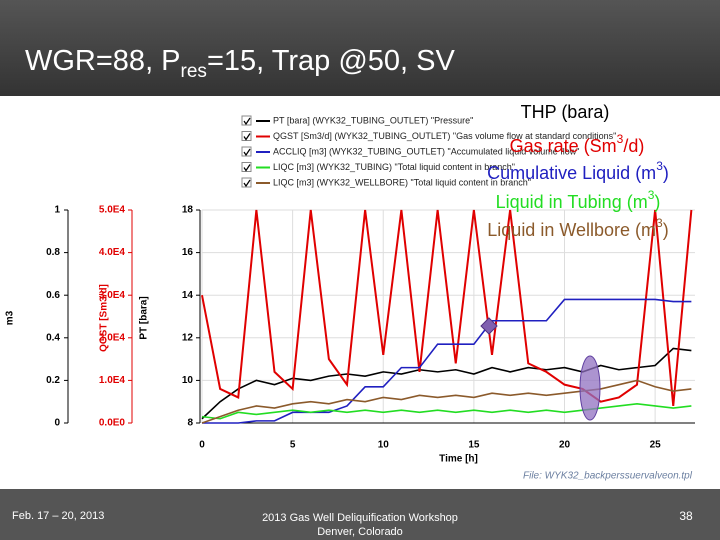 The height and width of the screenshot is (540, 720). What do you see at coordinates (572, 202) in the screenshot?
I see `annotation-text: Liquid in Tubing (m` at bounding box center [572, 202].